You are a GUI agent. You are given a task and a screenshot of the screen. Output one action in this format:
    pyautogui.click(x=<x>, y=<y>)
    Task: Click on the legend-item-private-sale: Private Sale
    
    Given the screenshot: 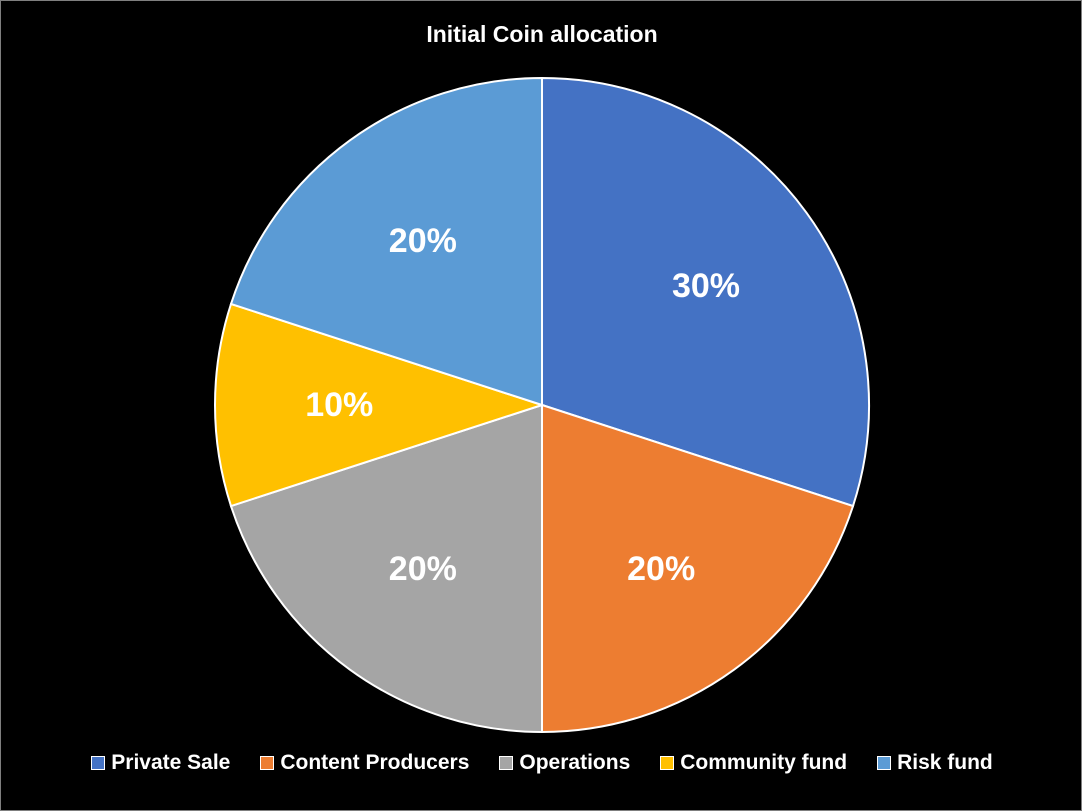 What is the action you would take?
    pyautogui.click(x=160, y=763)
    